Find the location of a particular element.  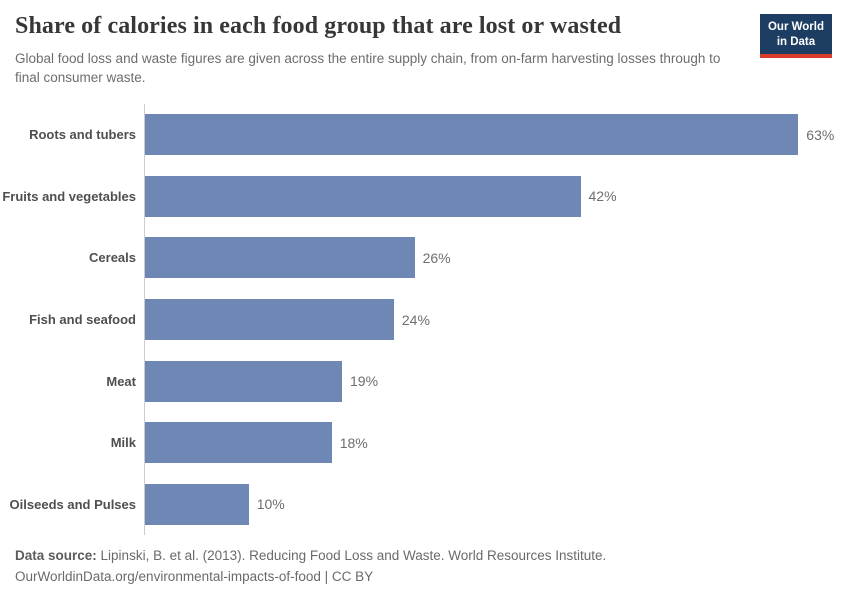

category-label: Fruits and vegetables is located at coordinates (69, 196).